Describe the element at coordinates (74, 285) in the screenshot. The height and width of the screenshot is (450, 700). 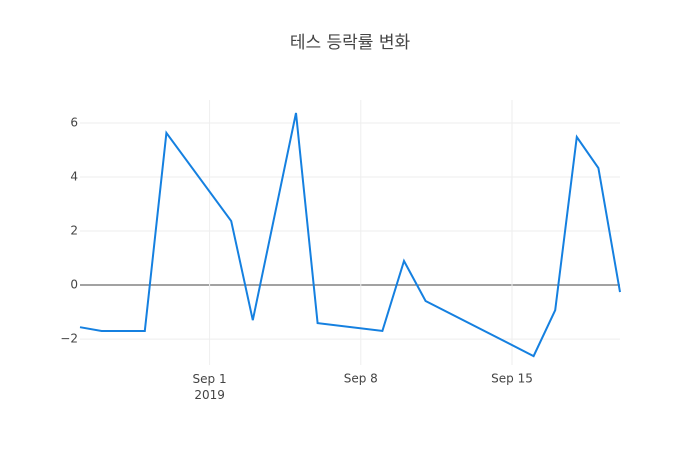
I see `y-tick-label: 0` at that location.